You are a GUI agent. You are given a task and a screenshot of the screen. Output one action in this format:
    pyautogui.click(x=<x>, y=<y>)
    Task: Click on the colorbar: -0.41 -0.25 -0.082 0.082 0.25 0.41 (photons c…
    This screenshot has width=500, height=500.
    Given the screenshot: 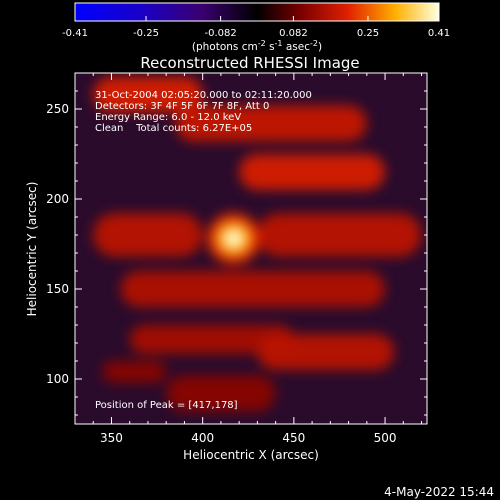 What is the action you would take?
    pyautogui.click(x=256, y=27)
    